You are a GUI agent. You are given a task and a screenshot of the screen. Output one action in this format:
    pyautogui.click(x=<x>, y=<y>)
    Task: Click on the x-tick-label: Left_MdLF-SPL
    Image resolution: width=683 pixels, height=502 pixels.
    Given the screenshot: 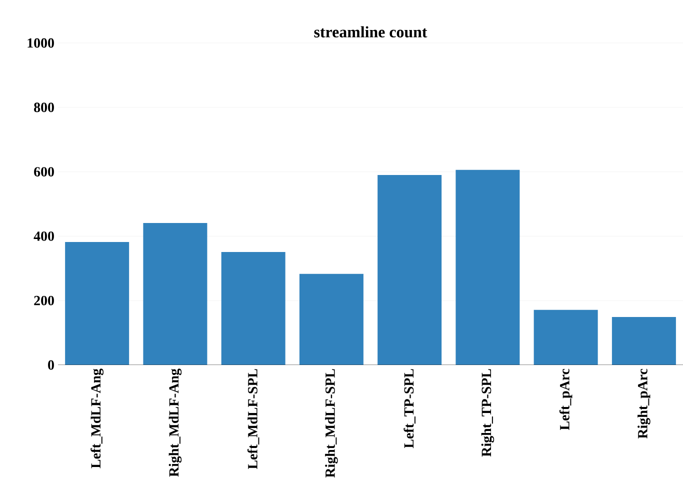 What is the action you would take?
    pyautogui.click(x=253, y=419)
    